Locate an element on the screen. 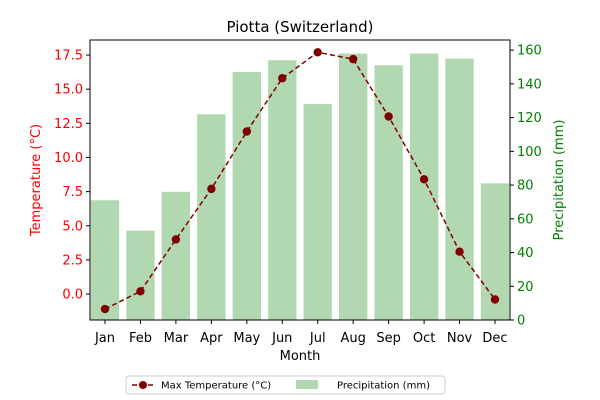 This screenshot has height=400, width=600. right-tick-label: 40 is located at coordinates (525, 253).